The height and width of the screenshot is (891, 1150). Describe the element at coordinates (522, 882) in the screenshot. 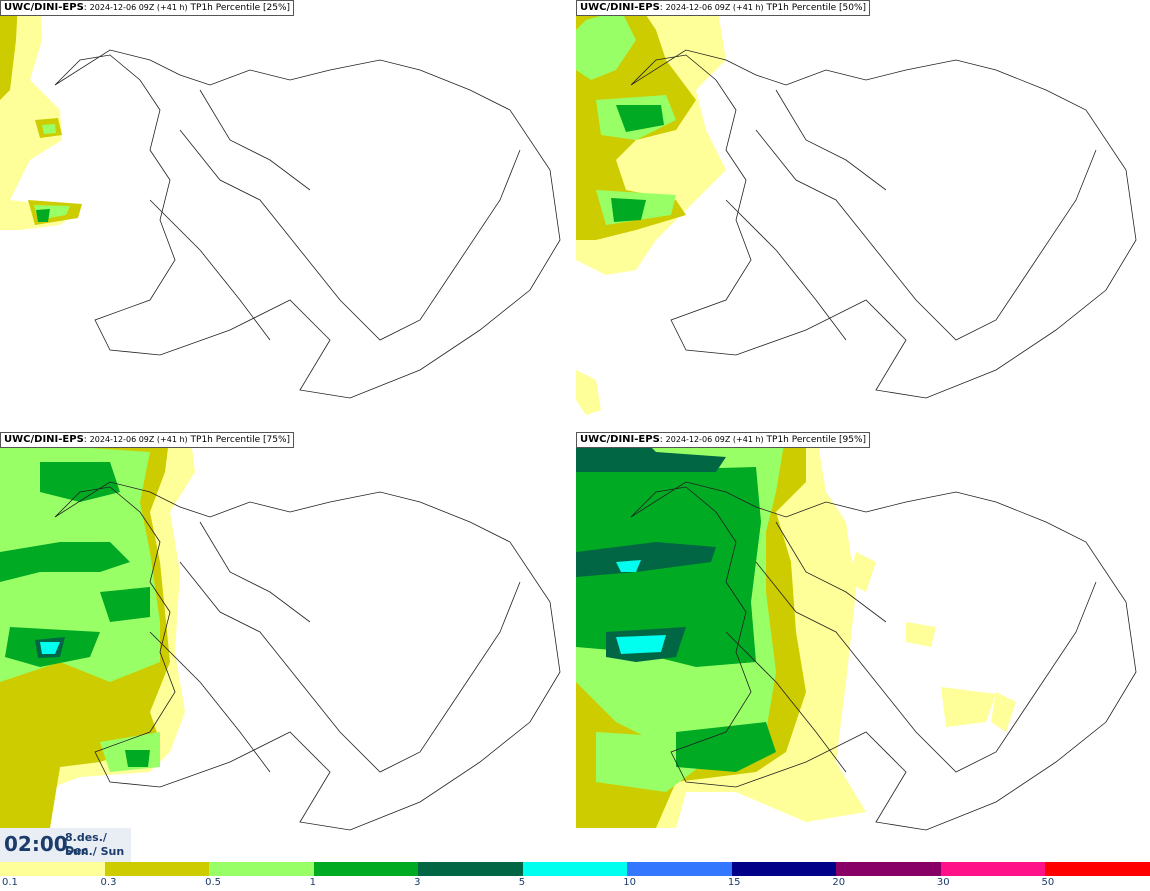

I see `legend-label: 5` at that location.